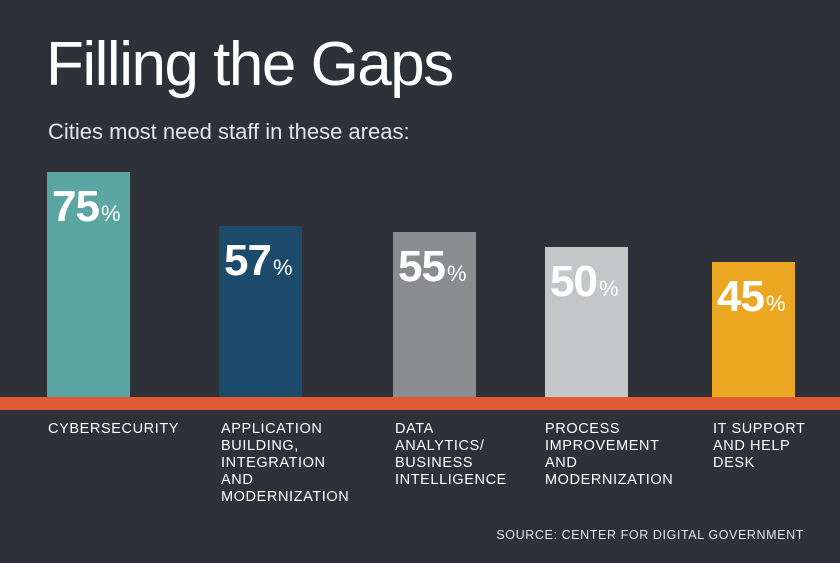  I want to click on chart-title: Filling the Gaps, so click(250, 64).